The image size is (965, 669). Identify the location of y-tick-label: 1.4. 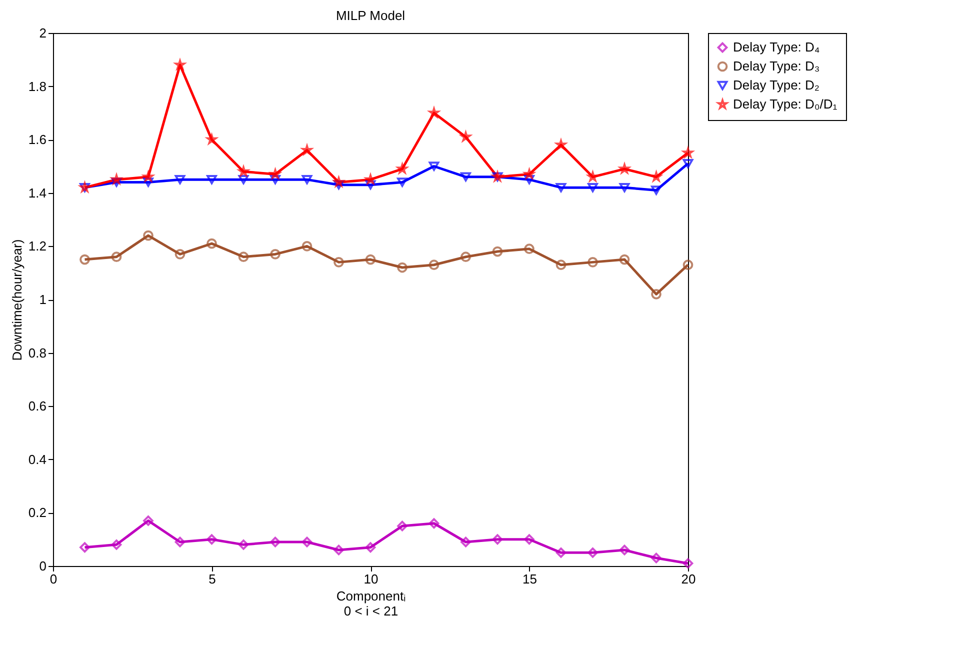
(37, 192).